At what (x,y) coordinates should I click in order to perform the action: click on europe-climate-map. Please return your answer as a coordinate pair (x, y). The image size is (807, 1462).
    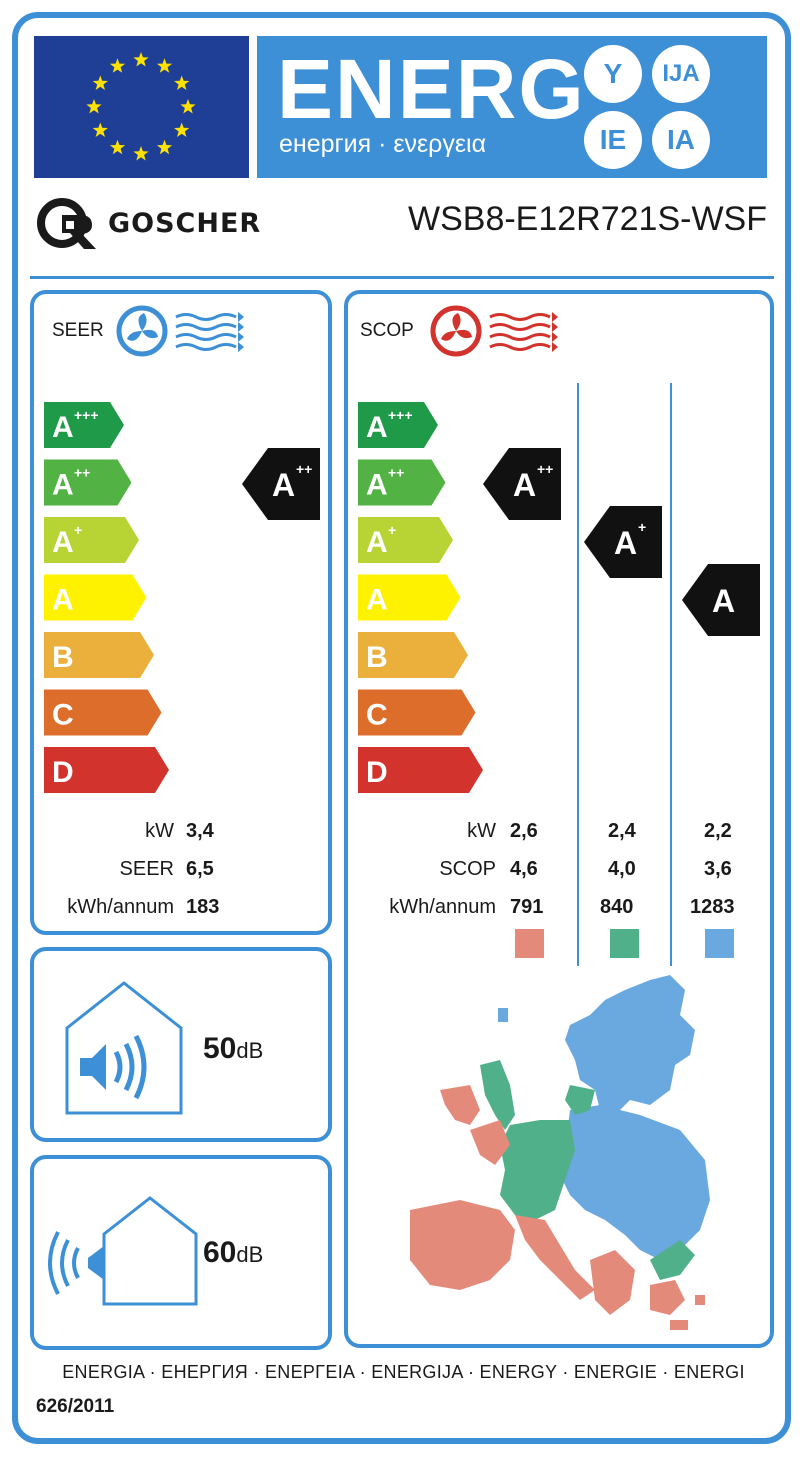
    Looking at the image, I should click on (560, 1152).